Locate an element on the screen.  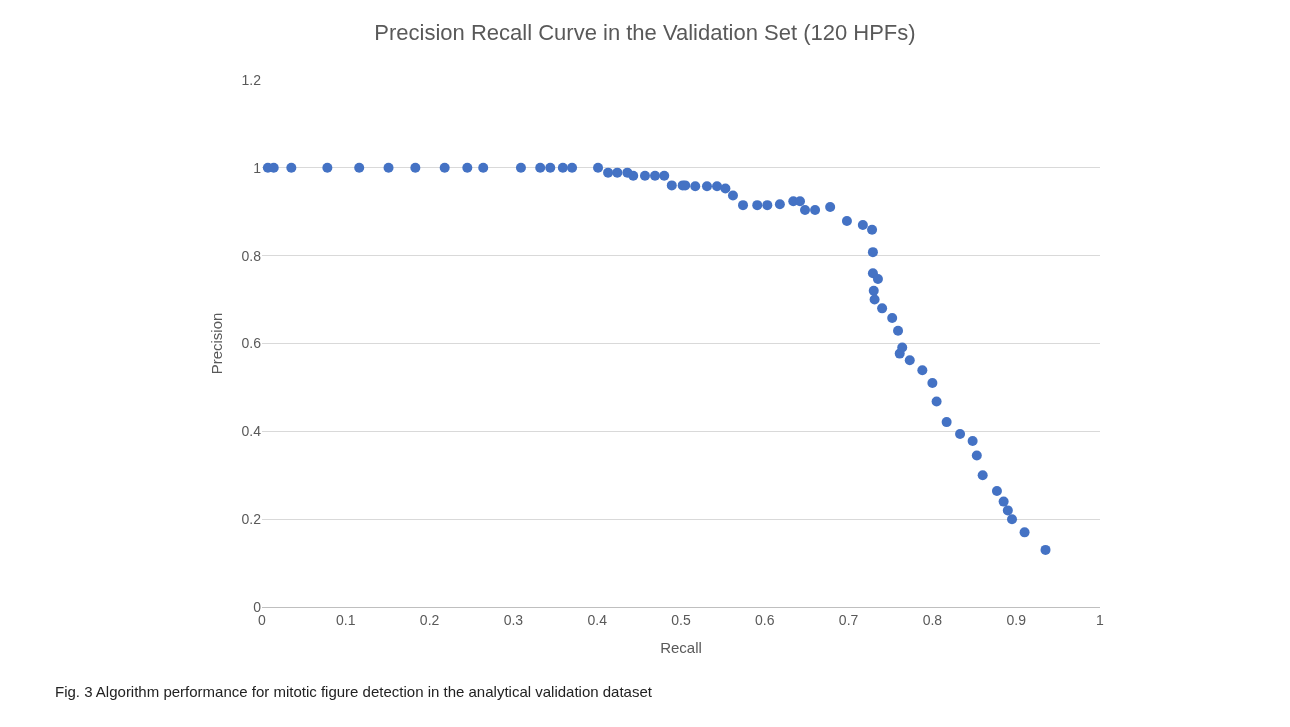
y-tick-label: 0.8 is located at coordinates (251, 255).